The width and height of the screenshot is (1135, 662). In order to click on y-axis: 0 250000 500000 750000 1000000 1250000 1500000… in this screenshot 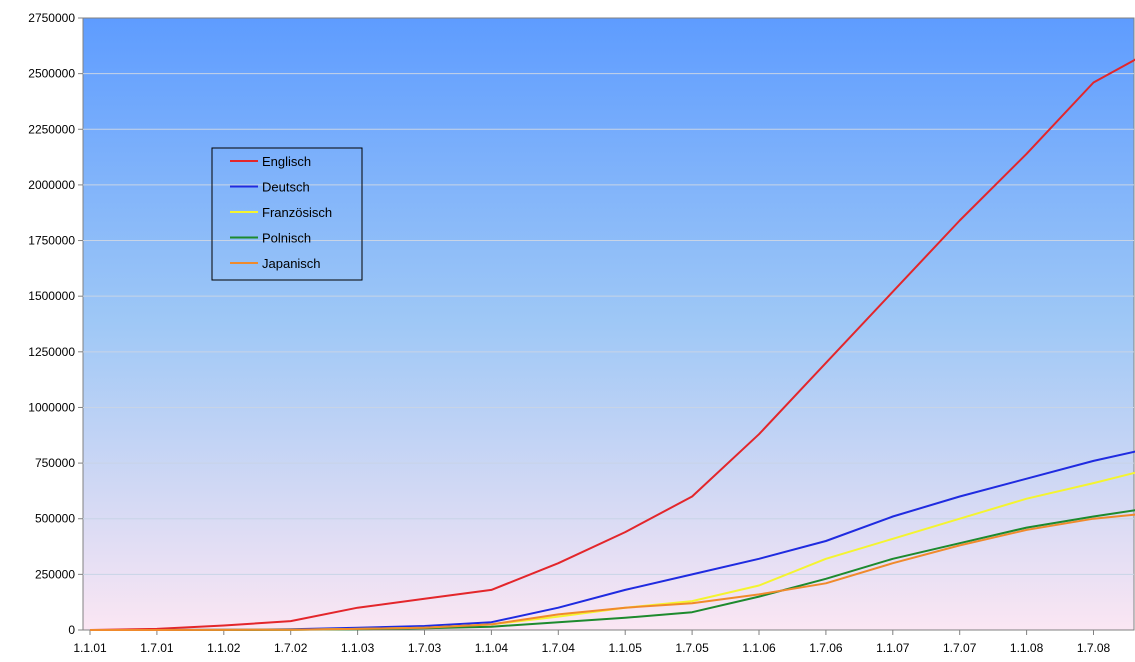, I will do `click(55, 324)`.